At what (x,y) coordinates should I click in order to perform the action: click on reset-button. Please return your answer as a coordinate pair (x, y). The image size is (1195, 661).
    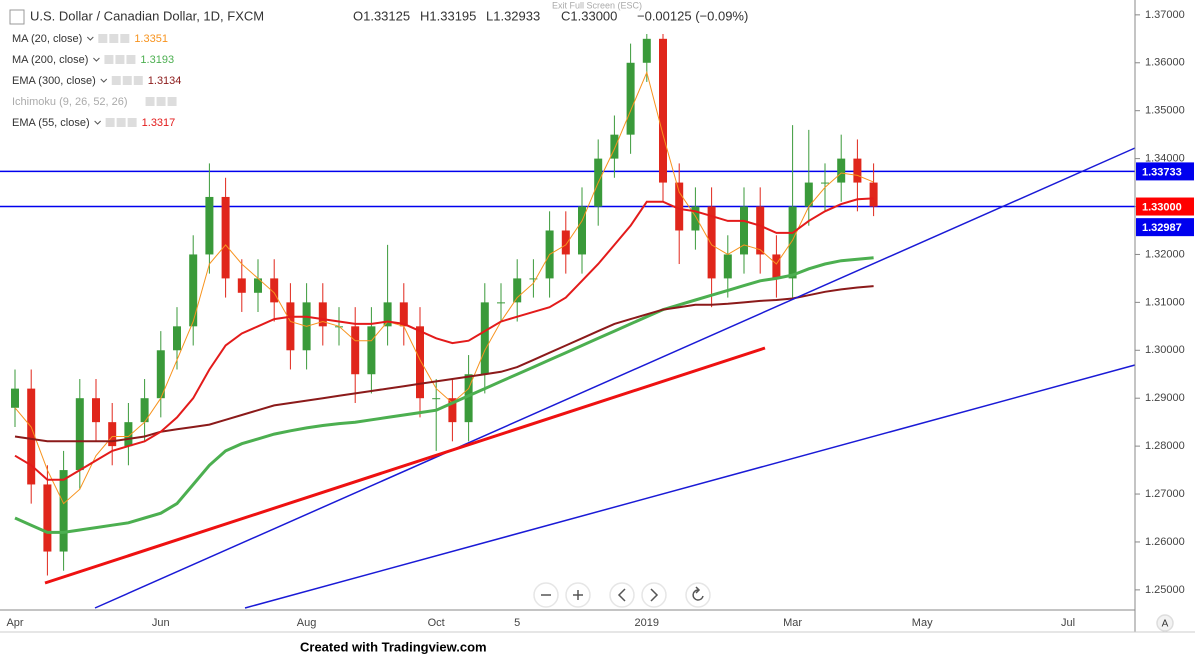
    Looking at the image, I should click on (698, 595).